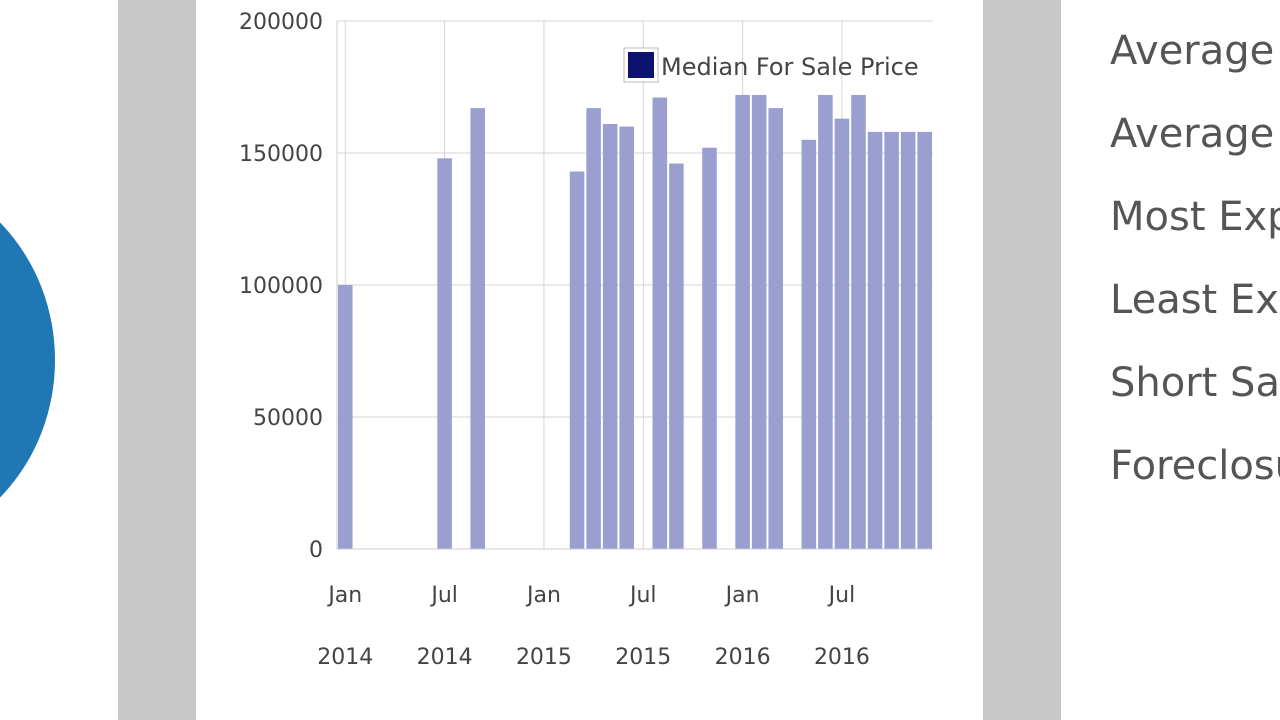 This screenshot has width=1280, height=720. What do you see at coordinates (1195, 466) in the screenshot?
I see `stat-label-foreclosure: Foreclosu` at bounding box center [1195, 466].